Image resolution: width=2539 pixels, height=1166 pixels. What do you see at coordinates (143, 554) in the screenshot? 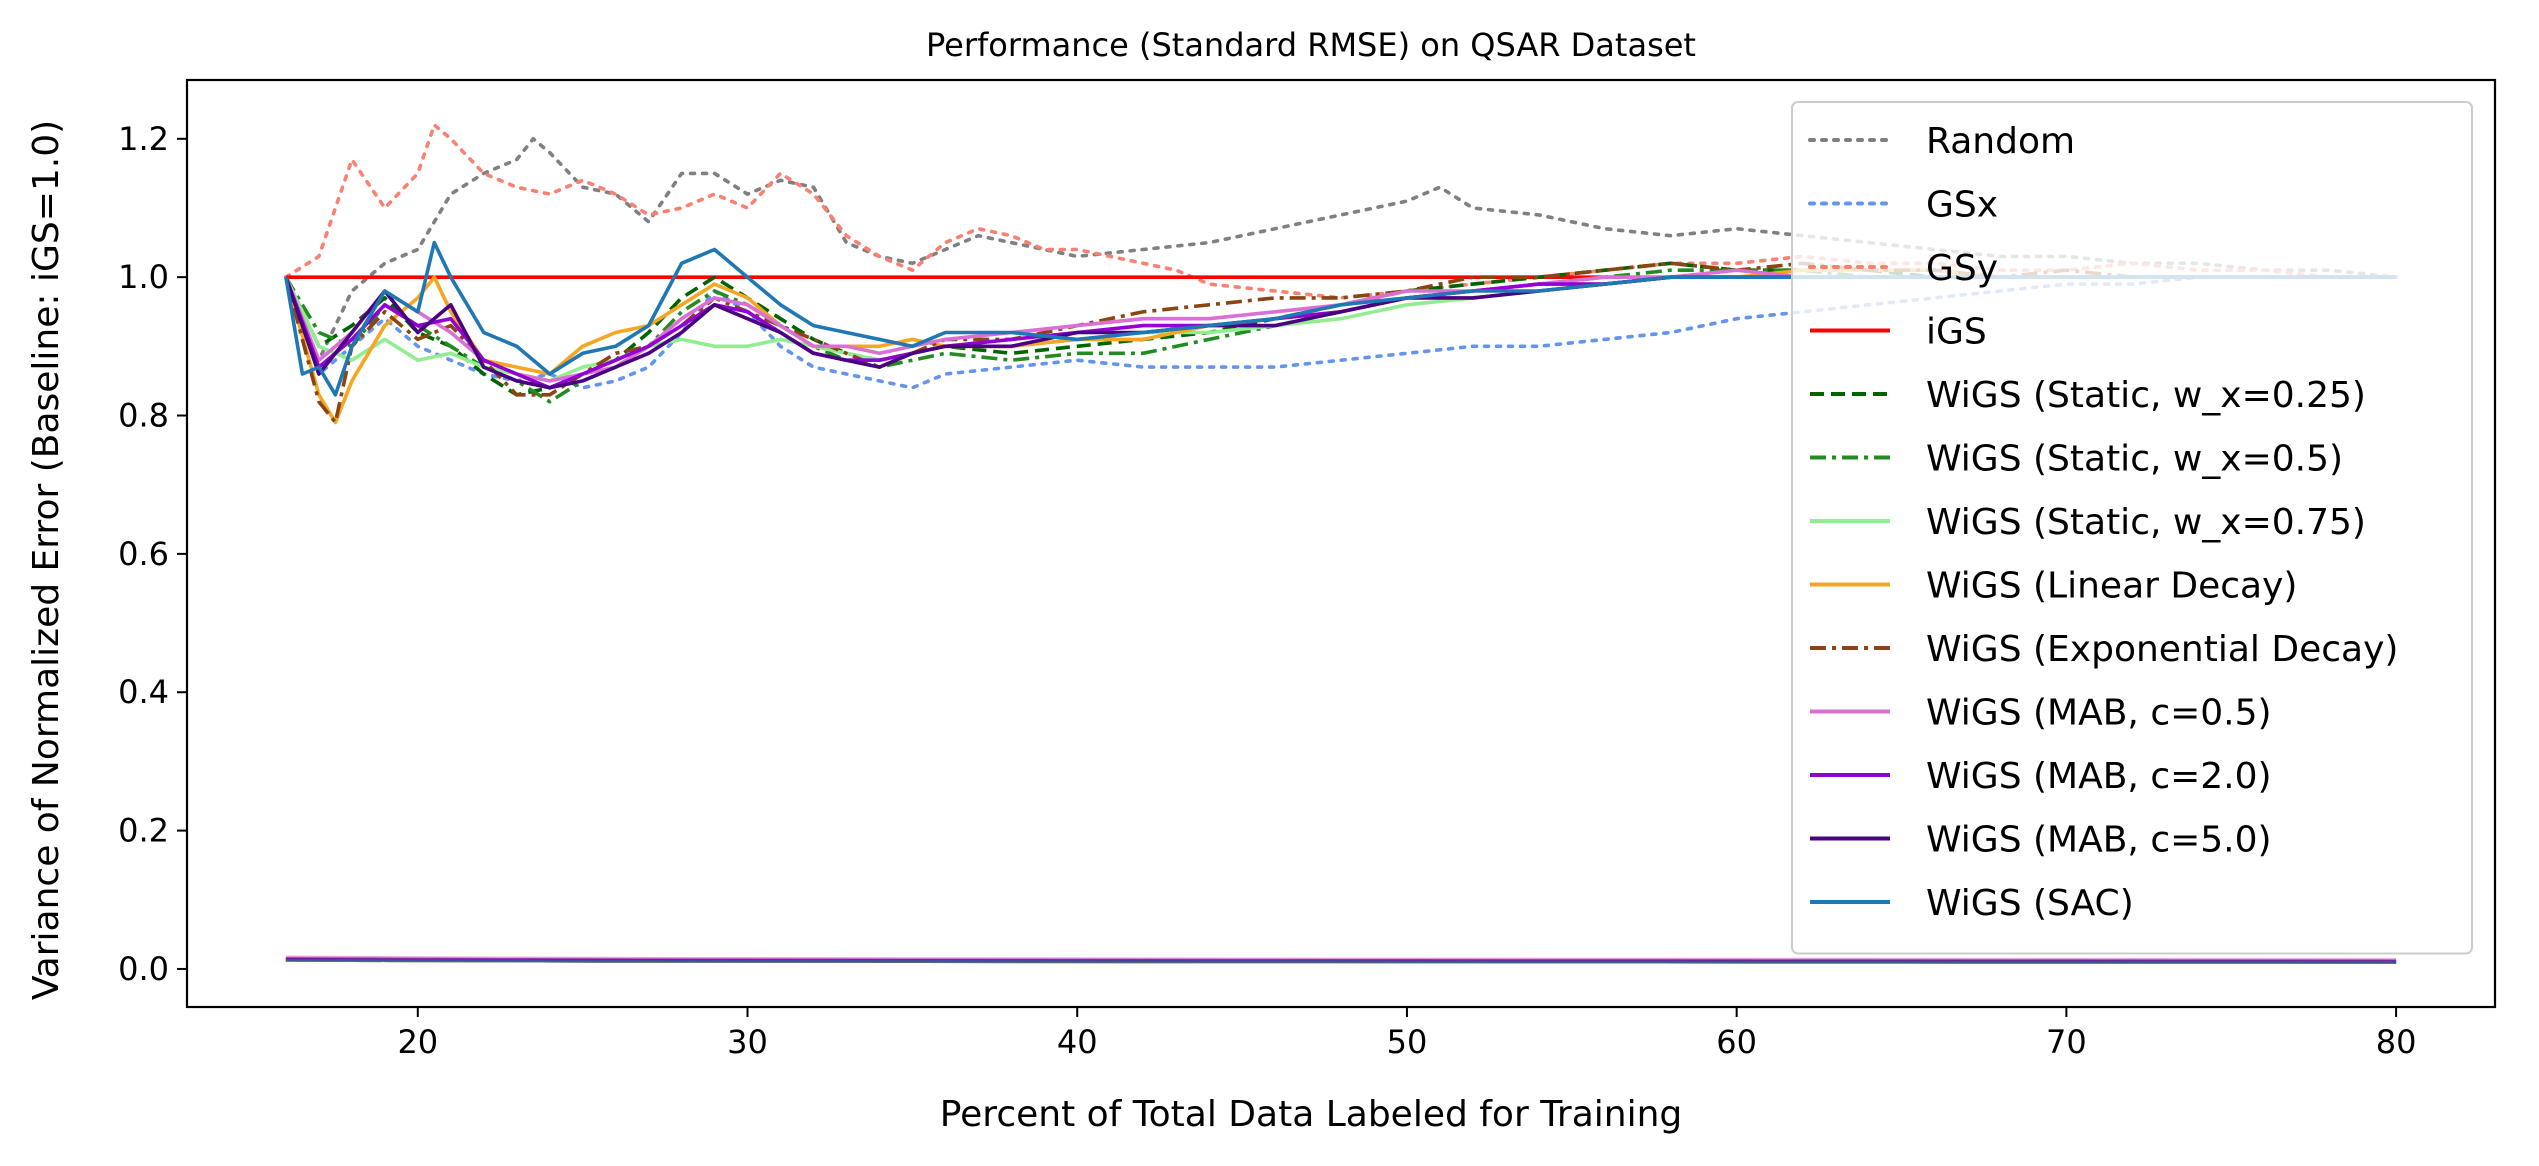
I see `y-tick-label: 0.6` at bounding box center [143, 554].